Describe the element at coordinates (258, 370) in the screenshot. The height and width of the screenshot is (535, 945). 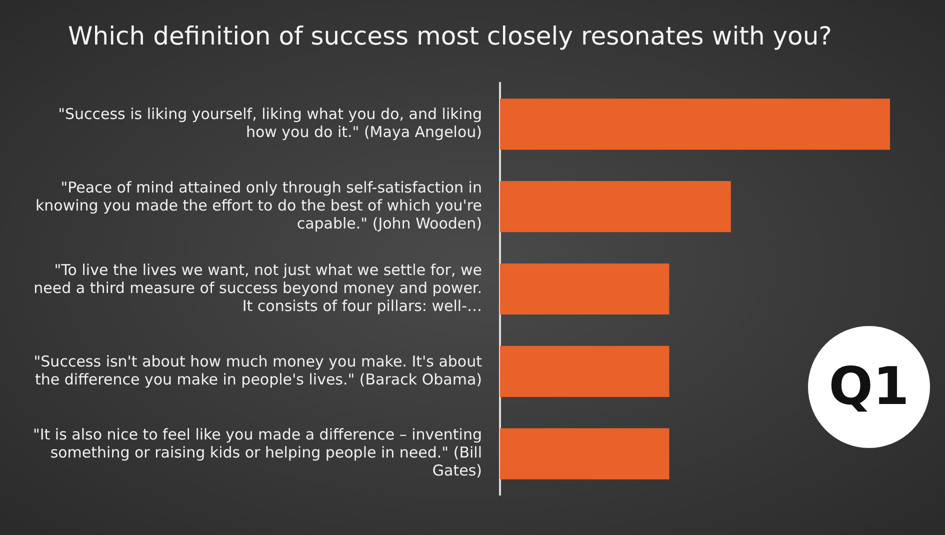
I see `y-tick-label: "Success isn't about how much money you make. It's about the difference you make in people's lives." (Barack Obama)` at that location.